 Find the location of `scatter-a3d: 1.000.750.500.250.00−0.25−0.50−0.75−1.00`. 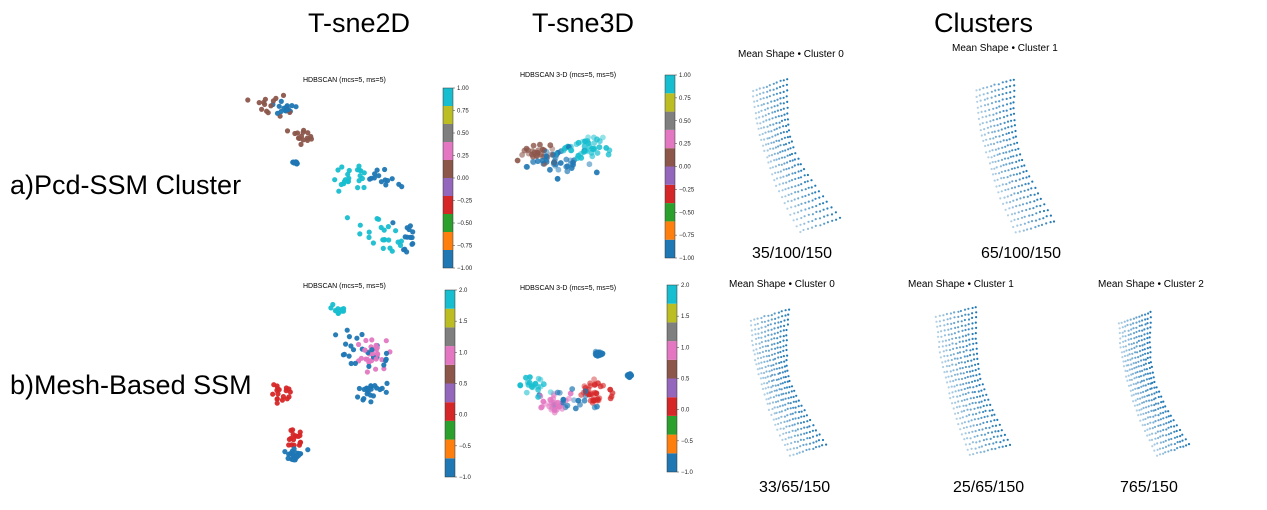

scatter-a3d: 1.000.750.500.250.00−0.25−0.50−0.75−1.00 is located at coordinates (604, 167).